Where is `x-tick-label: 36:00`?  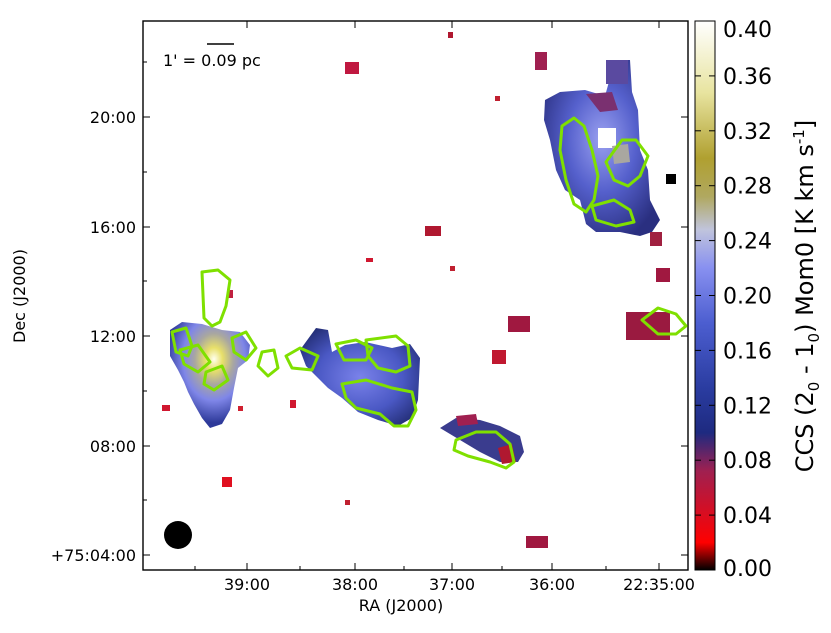 x-tick-label: 36:00 is located at coordinates (552, 584).